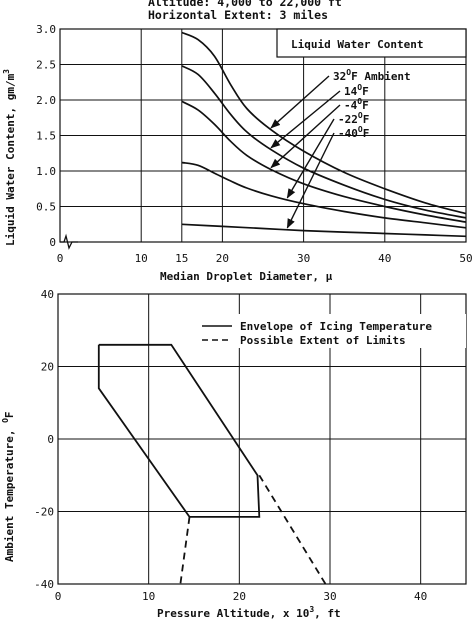 Image resolution: width=474 pixels, height=633 pixels. What do you see at coordinates (46, 207) in the screenshot?
I see `top-ytick-0-5: 0.5` at bounding box center [46, 207].